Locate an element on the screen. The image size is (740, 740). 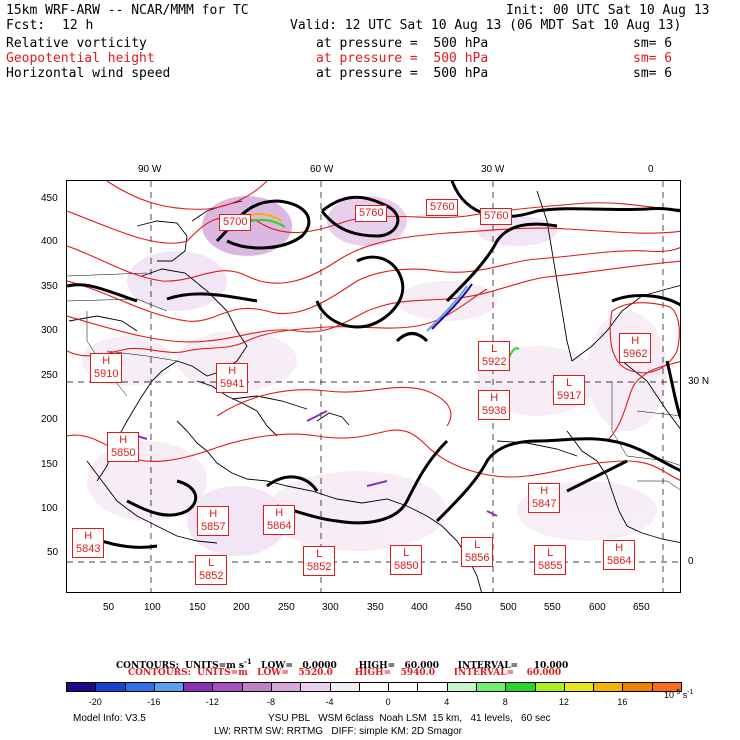
forecast-label: Fcst: is located at coordinates (26, 25).